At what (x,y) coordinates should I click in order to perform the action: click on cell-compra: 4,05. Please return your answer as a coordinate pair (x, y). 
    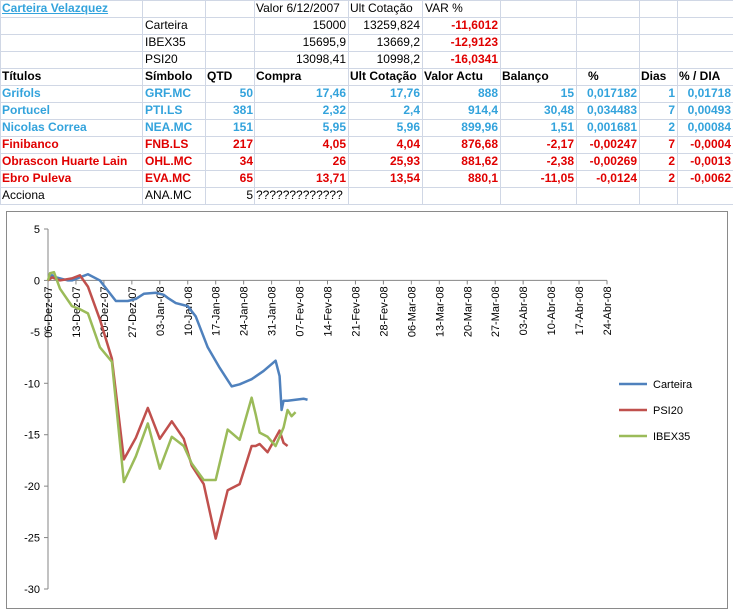
    Looking at the image, I should click on (334, 144).